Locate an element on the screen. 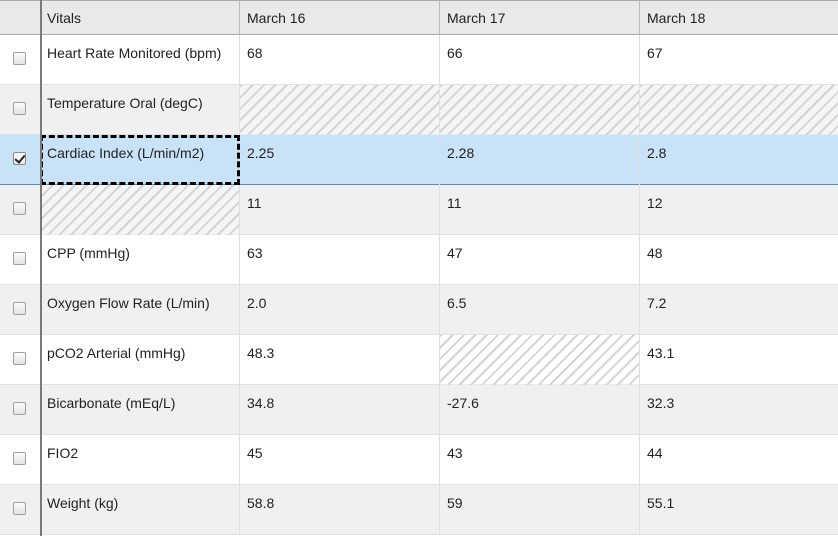 This screenshot has height=536, width=838. value-cell: 55.1 is located at coordinates (661, 503).